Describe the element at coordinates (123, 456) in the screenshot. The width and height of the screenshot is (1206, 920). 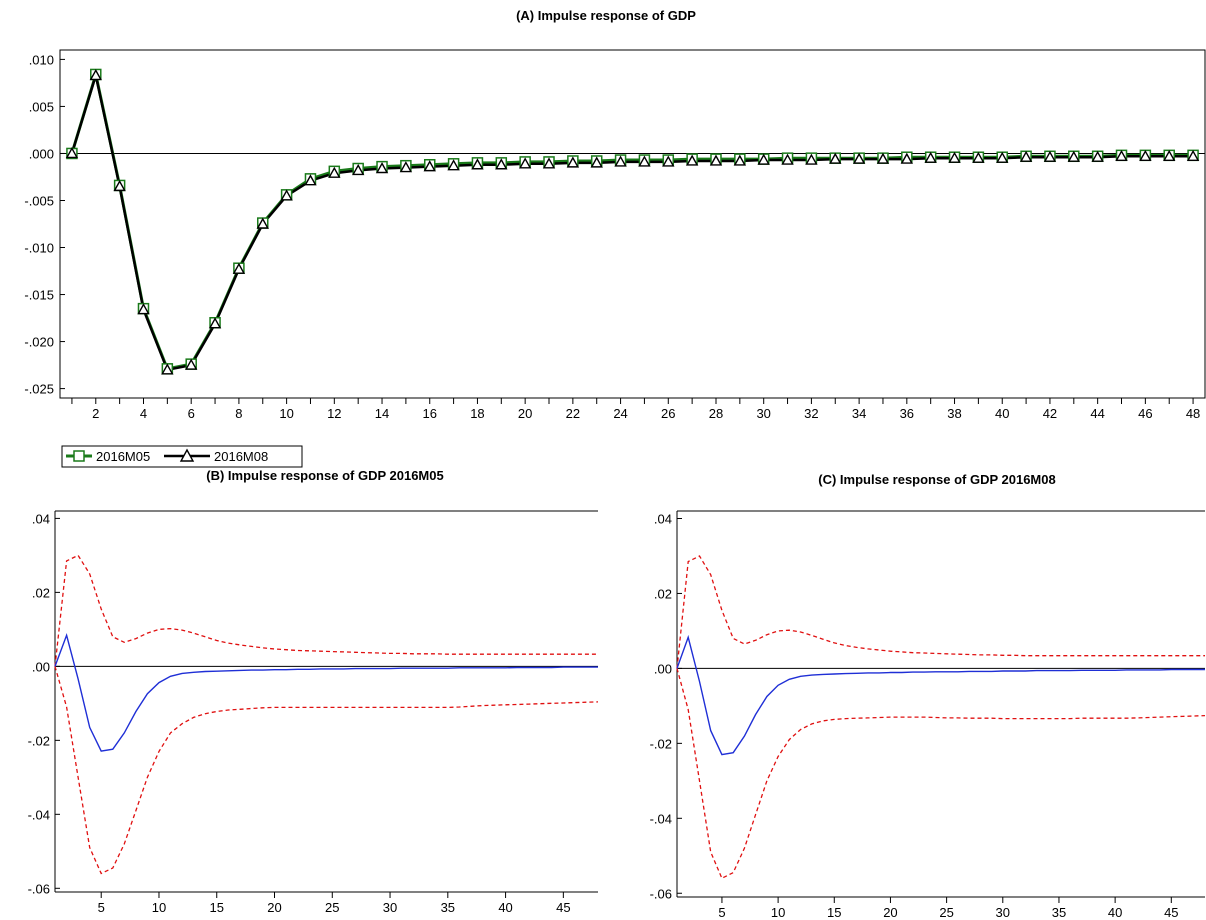
I see `legend-label-2016M05: 2016M05` at that location.